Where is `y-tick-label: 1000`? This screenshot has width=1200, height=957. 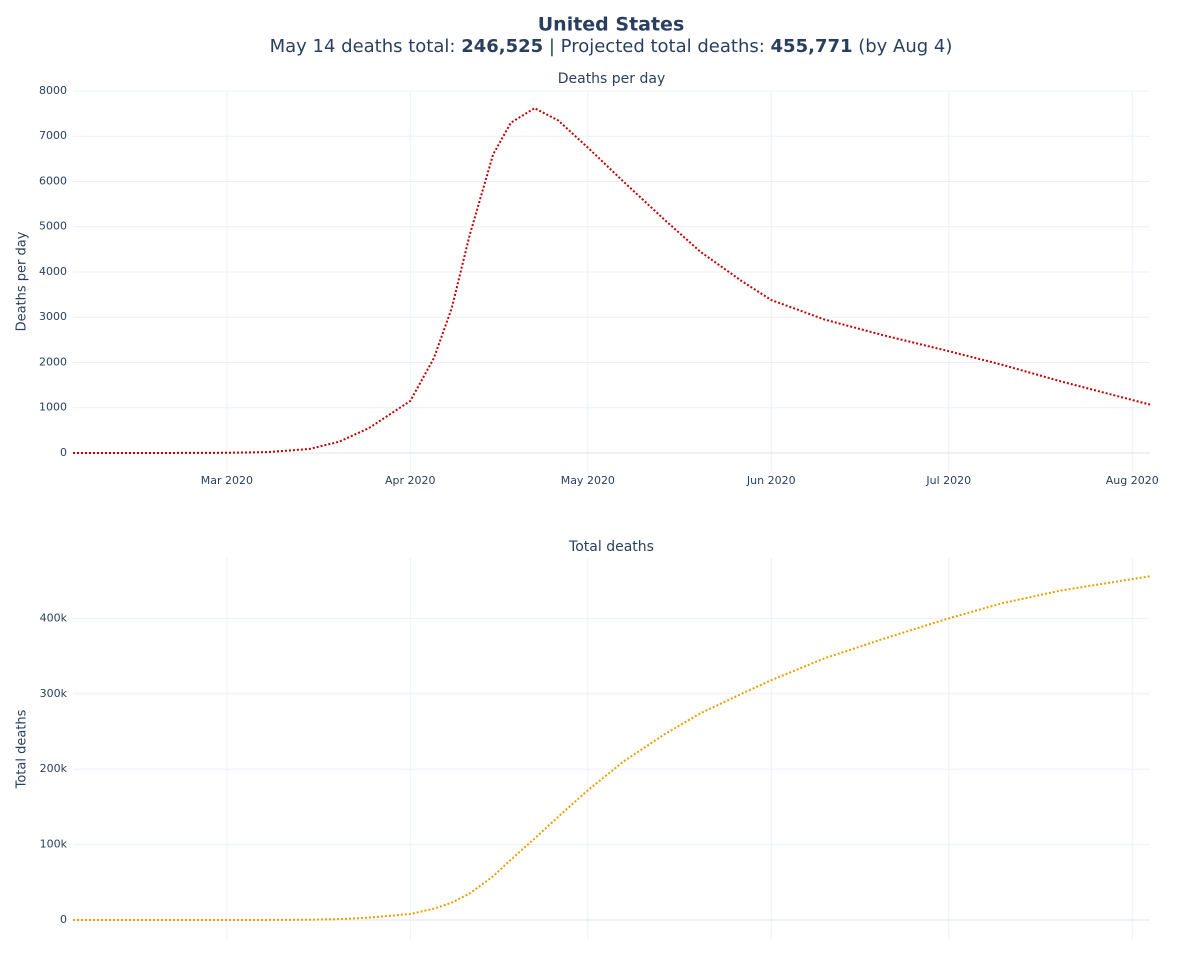 y-tick-label: 1000 is located at coordinates (53, 407).